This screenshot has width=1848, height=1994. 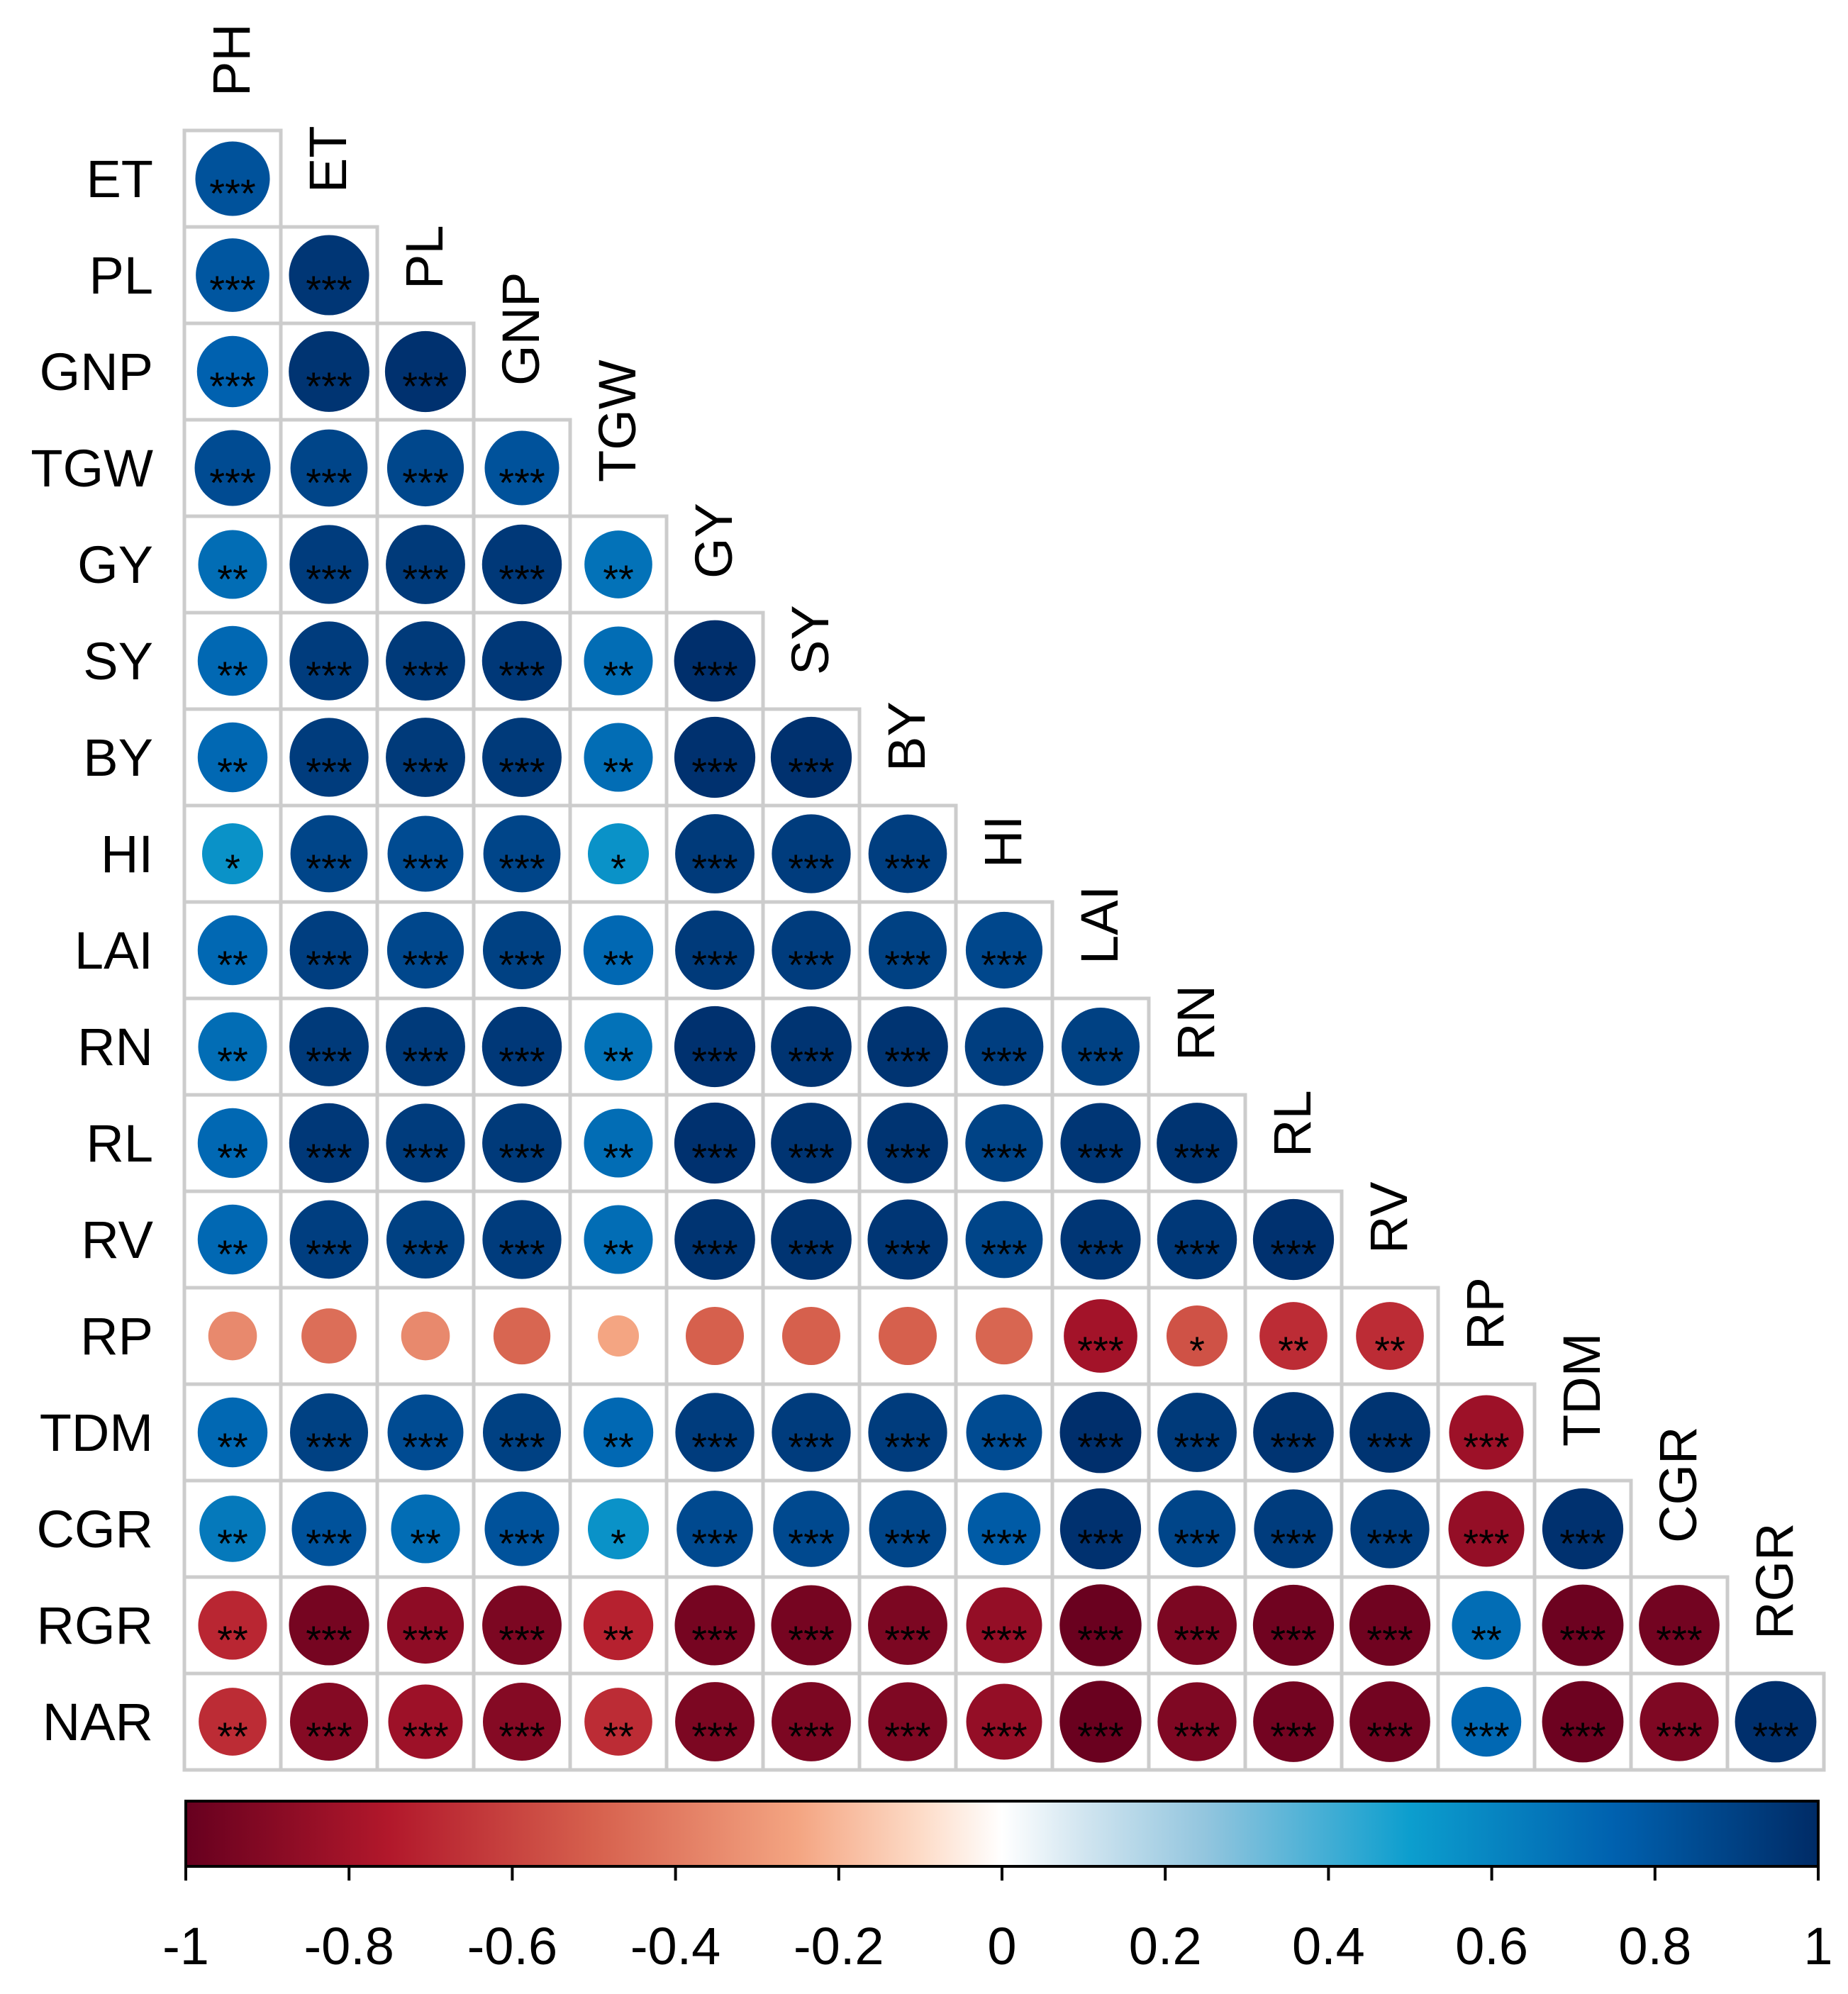 I want to click on cell-TDM-RN: ***, so click(x=1197, y=1432).